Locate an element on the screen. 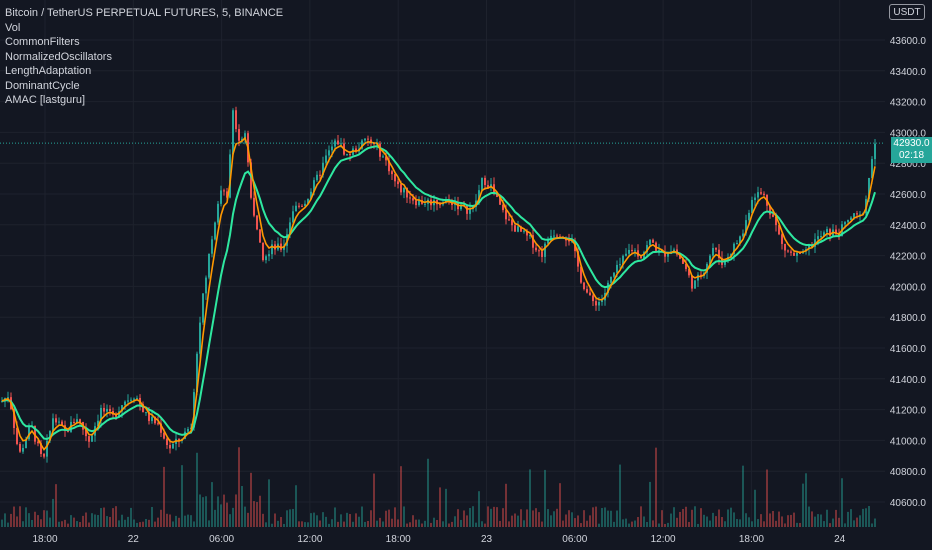  time-tick-label: 18:00 is located at coordinates (751, 539).